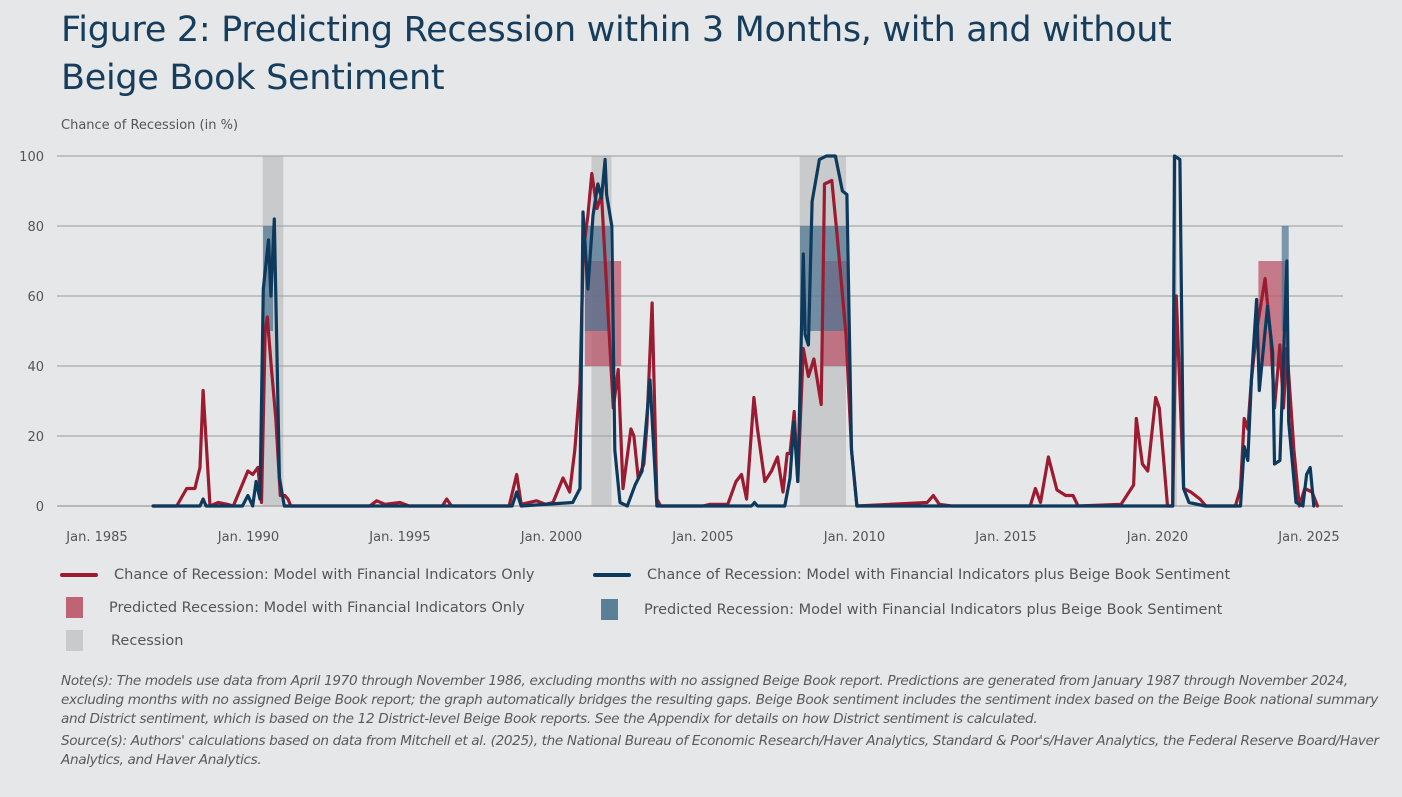  What do you see at coordinates (35, 297) in the screenshot?
I see `y-tick-label: 60` at bounding box center [35, 297].